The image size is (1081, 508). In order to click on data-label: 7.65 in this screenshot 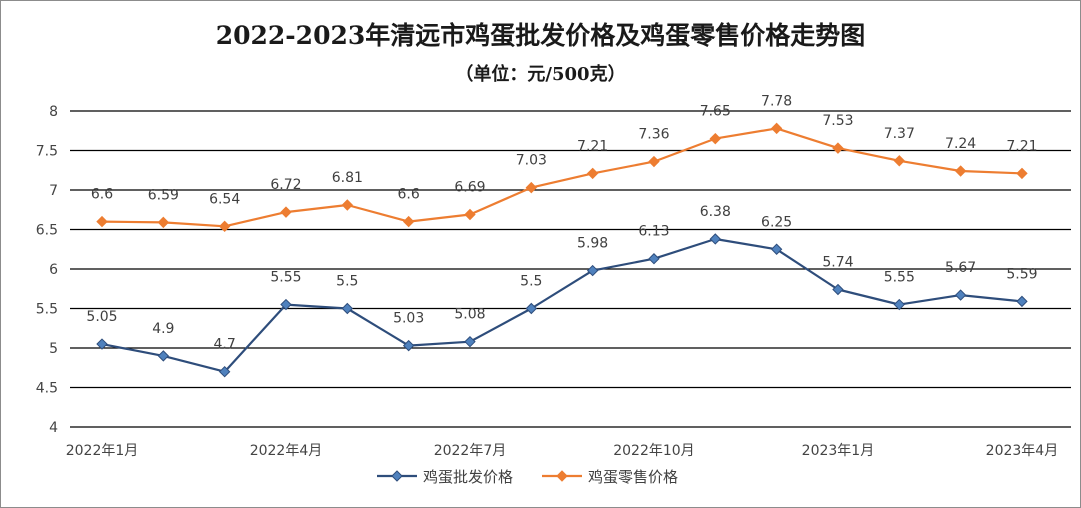, I will do `click(715, 112)`.